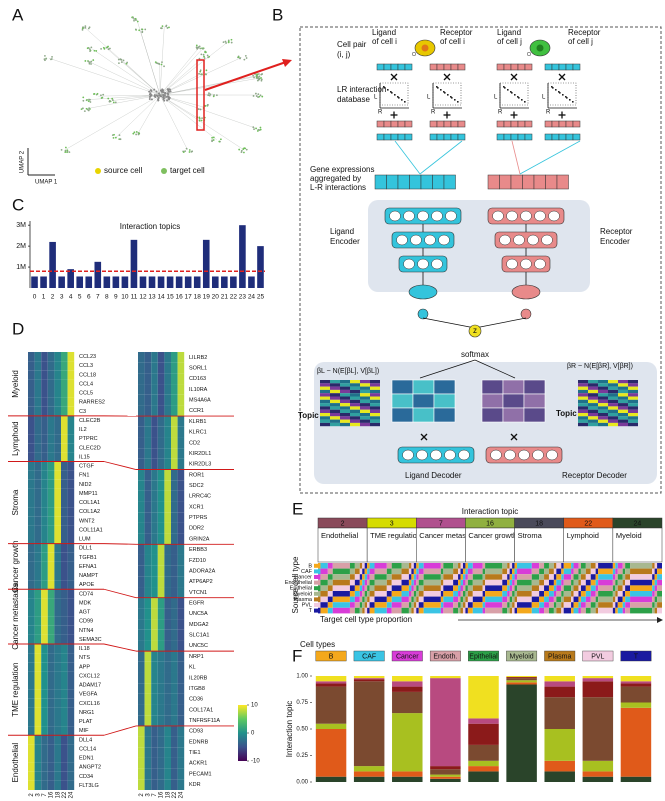 The height and width of the screenshot is (801, 665). What do you see at coordinates (83, 430) in the screenshot?
I see `gene-label: IL2` at bounding box center [83, 430].